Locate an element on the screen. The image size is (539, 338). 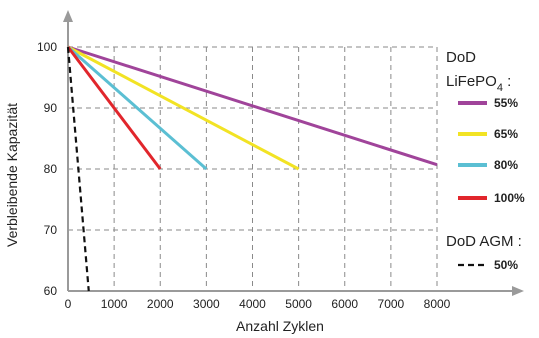
x-tick-label: 5000 is located at coordinates (298, 304).